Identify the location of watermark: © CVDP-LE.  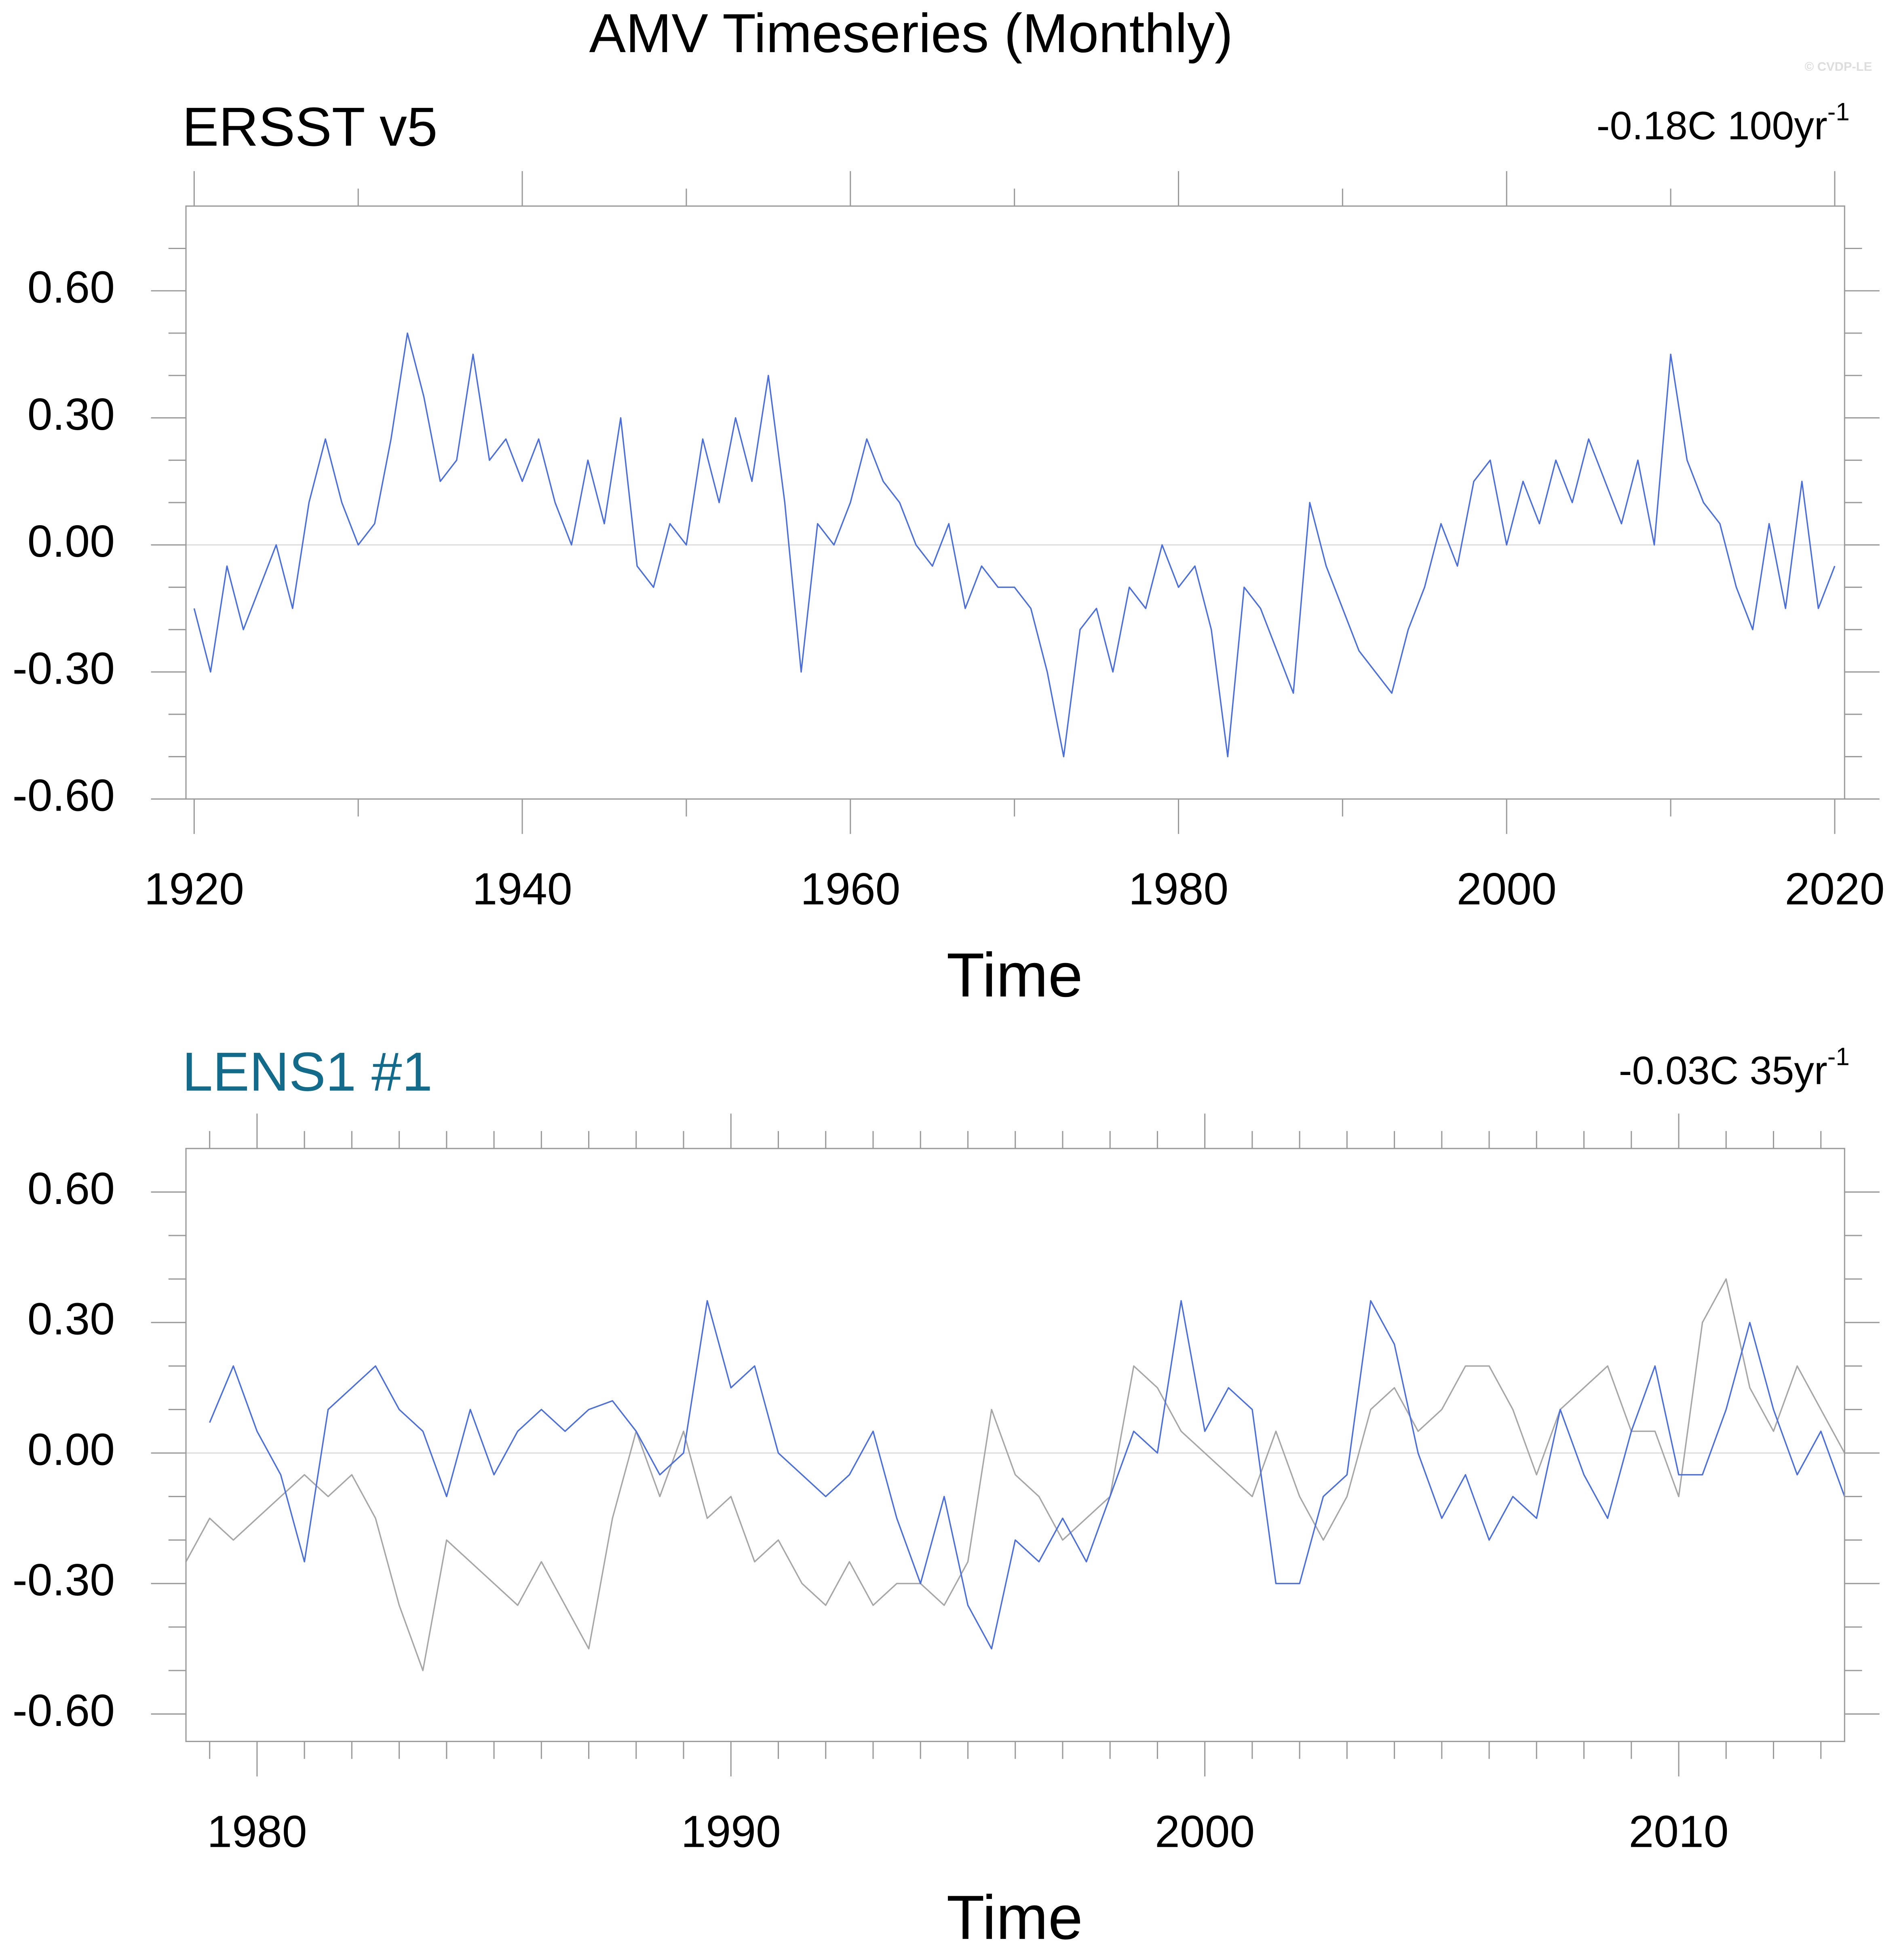
(1838, 66).